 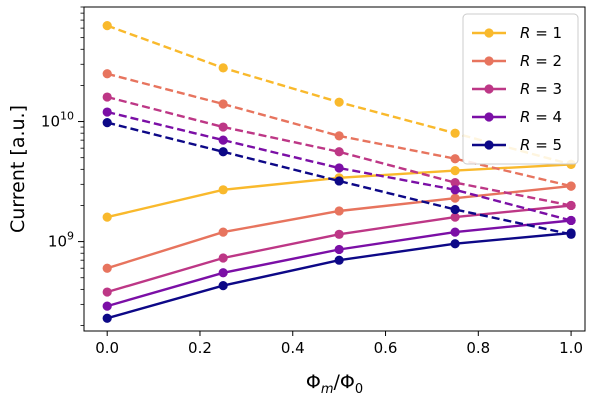 I want to click on legend-item-4: R = 4, so click(x=517, y=117).